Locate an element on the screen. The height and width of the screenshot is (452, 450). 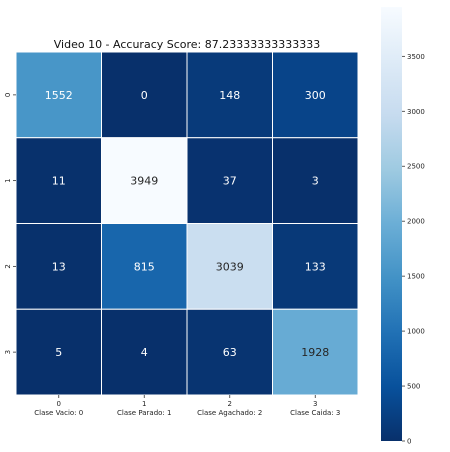
y-tick-label: 1 is located at coordinates (8, 180).